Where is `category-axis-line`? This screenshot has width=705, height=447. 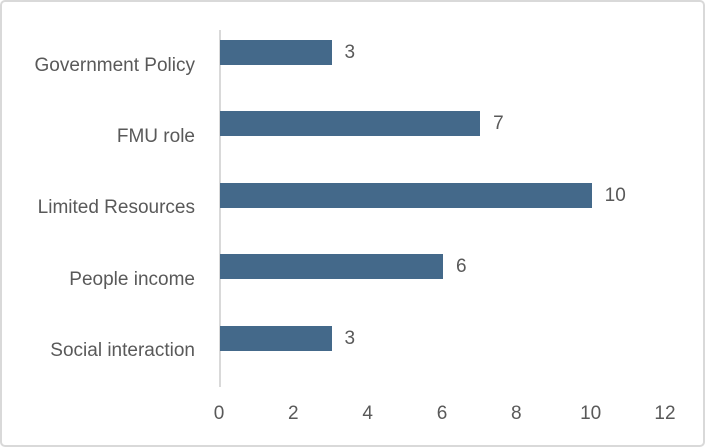 category-axis-line is located at coordinates (220, 208).